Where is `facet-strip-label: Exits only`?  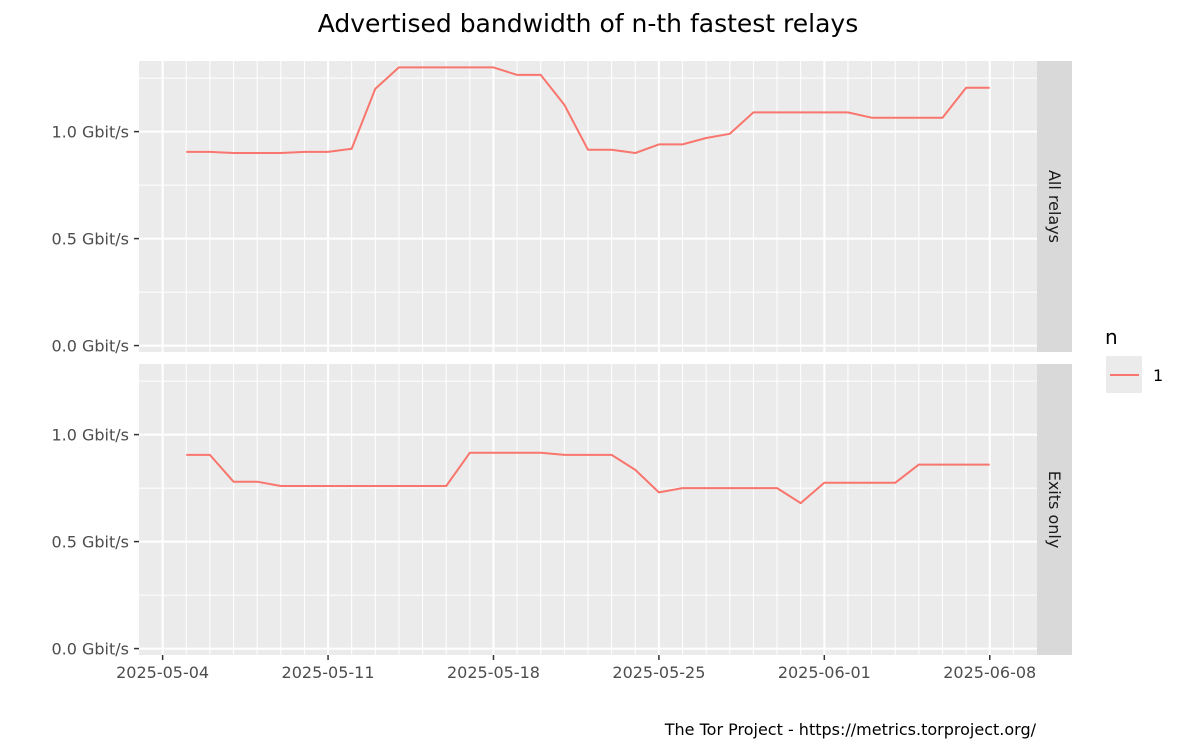 facet-strip-label: Exits only is located at coordinates (1054, 510).